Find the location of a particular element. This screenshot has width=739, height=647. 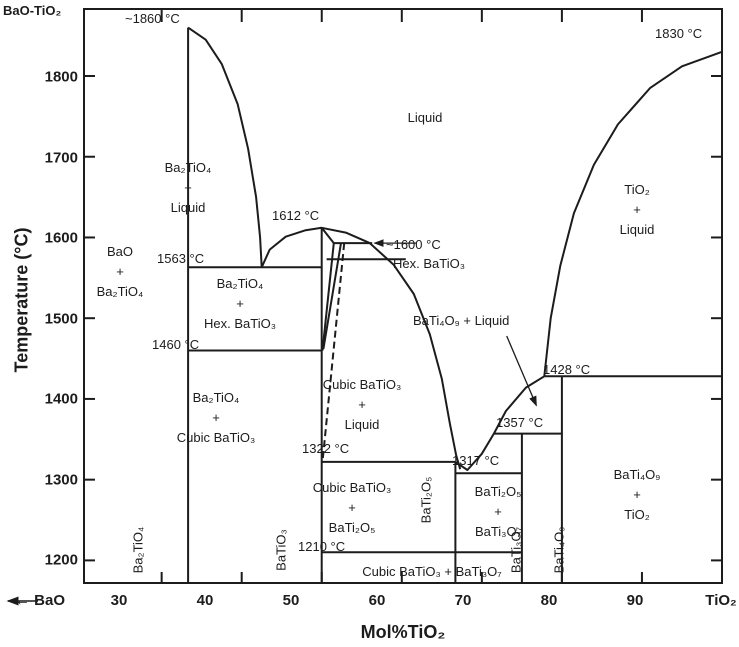

x-end-label-bao: ← BaO is located at coordinates (40, 600).